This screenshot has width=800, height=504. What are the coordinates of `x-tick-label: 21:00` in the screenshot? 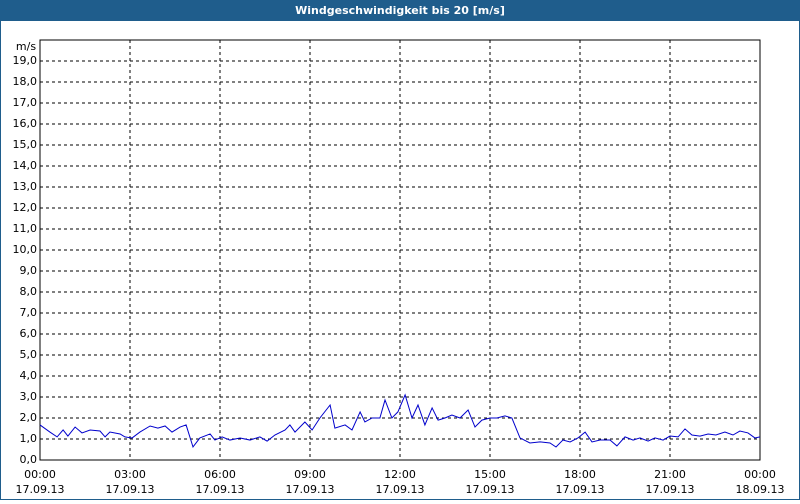 It's located at (670, 474).